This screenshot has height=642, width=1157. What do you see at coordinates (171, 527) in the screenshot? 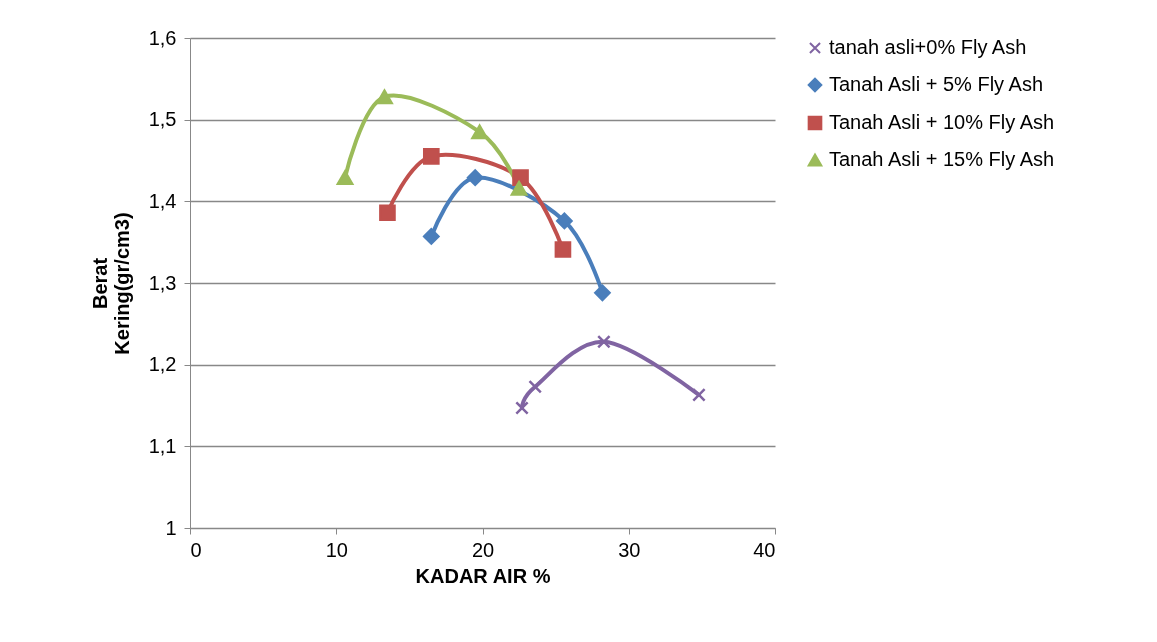
I see `y-tick-label: 1` at bounding box center [171, 527].